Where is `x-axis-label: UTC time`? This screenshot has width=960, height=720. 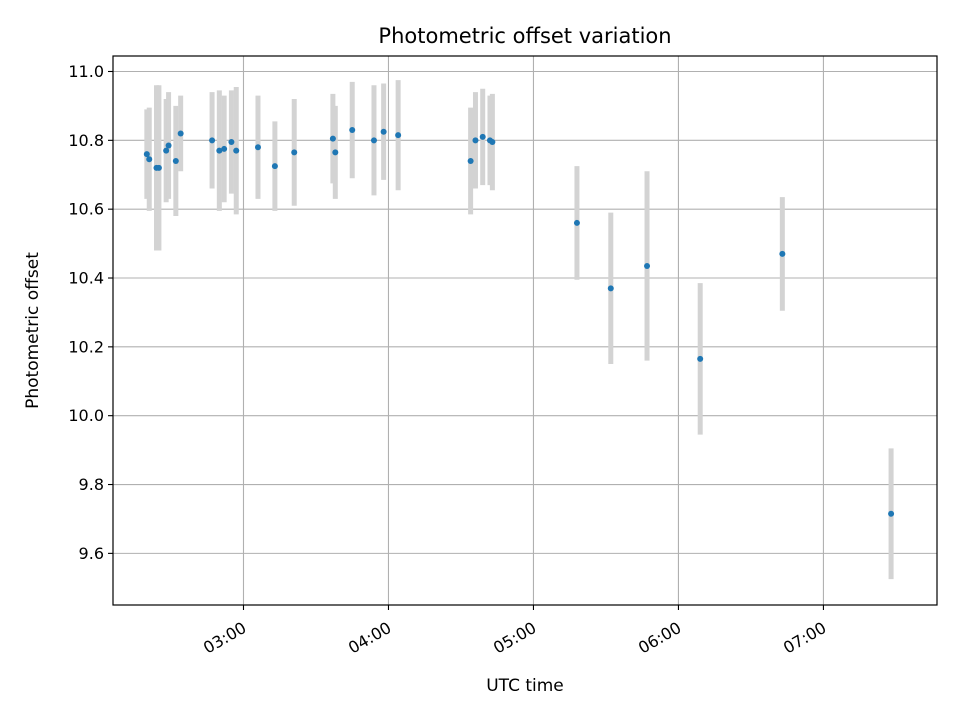
x-axis-label: UTC time is located at coordinates (525, 686).